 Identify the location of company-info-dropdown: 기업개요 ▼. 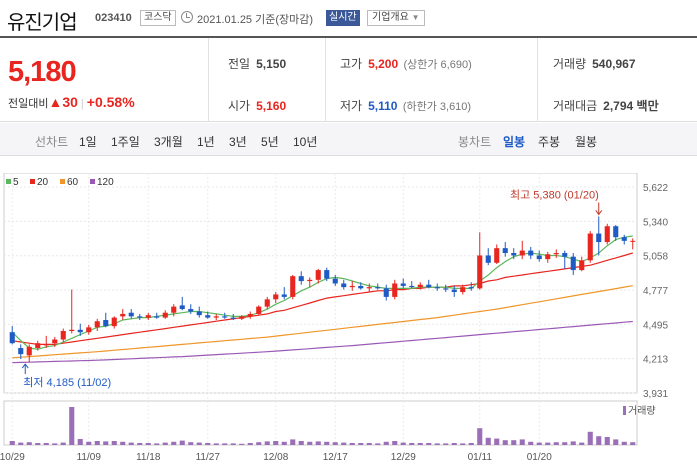
(396, 18).